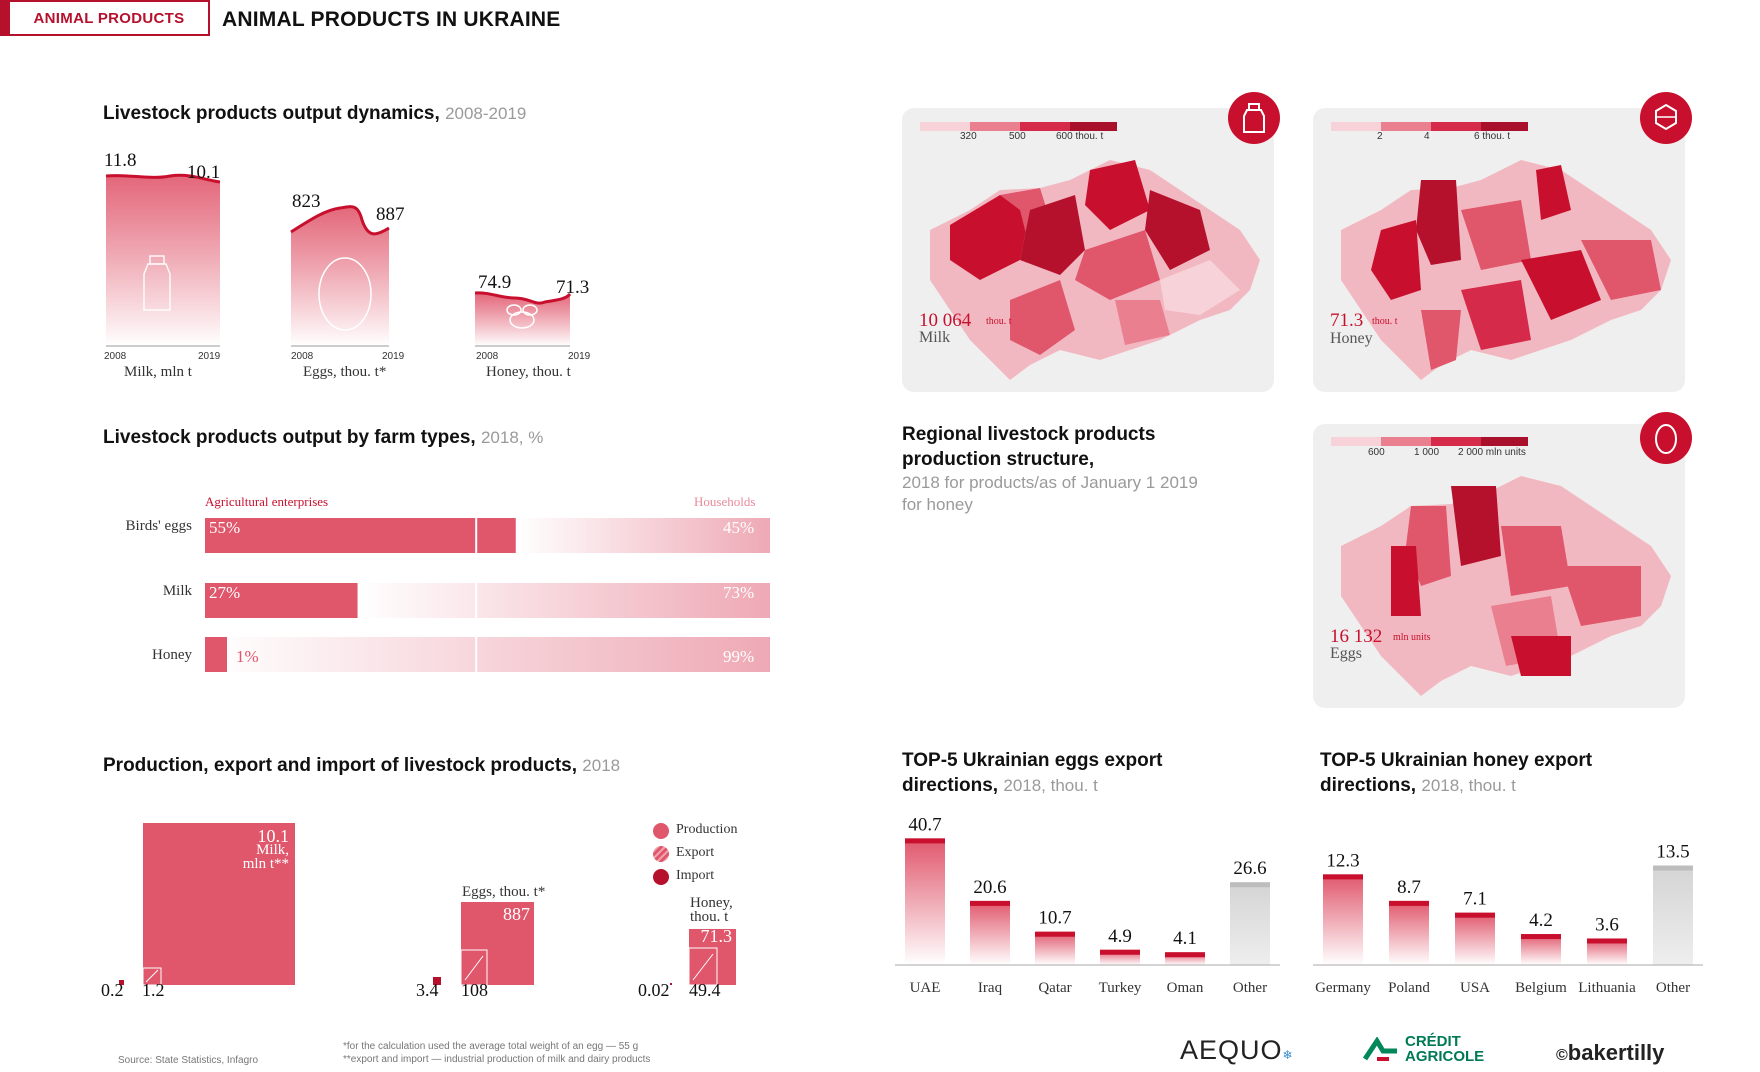  I want to click on footer-source: Source: State Statistics, Infagro, so click(188, 1060).